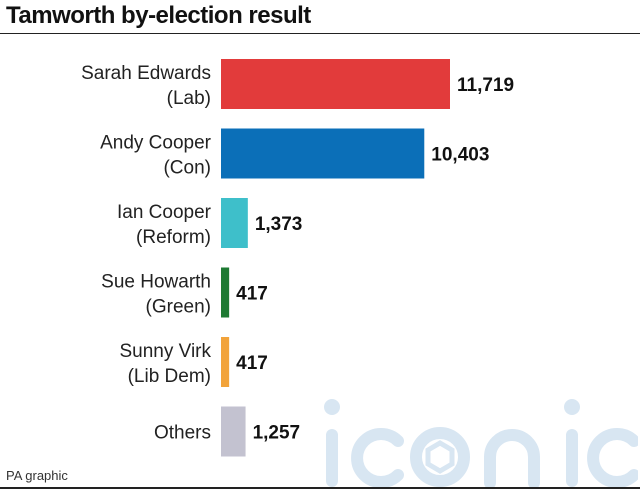 This screenshot has width=640, height=492. Describe the element at coordinates (146, 86) in the screenshot. I see `category-label-0: Sarah Edwards (Lab)` at that location.